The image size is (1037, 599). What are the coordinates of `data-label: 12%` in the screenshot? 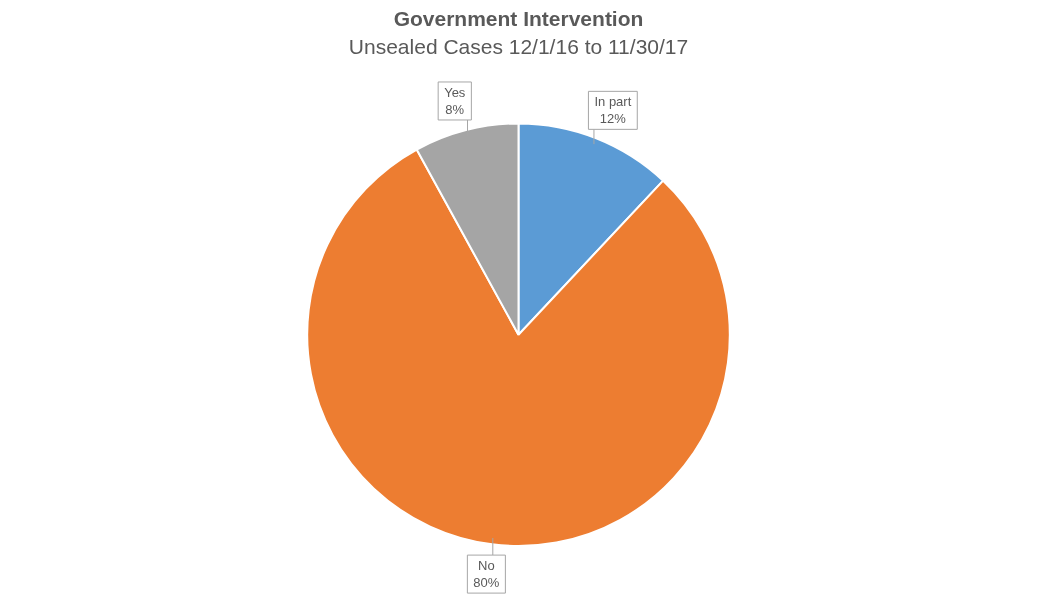 It's located at (613, 118).